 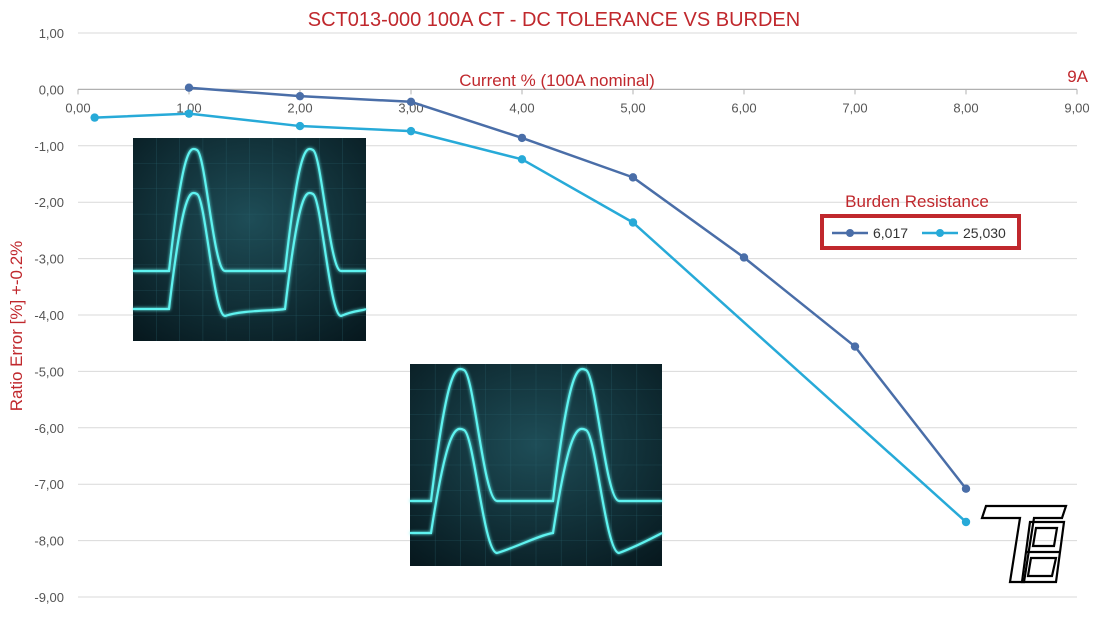 What do you see at coordinates (984, 233) in the screenshot?
I see `legend-entry-2: 25,030` at bounding box center [984, 233].